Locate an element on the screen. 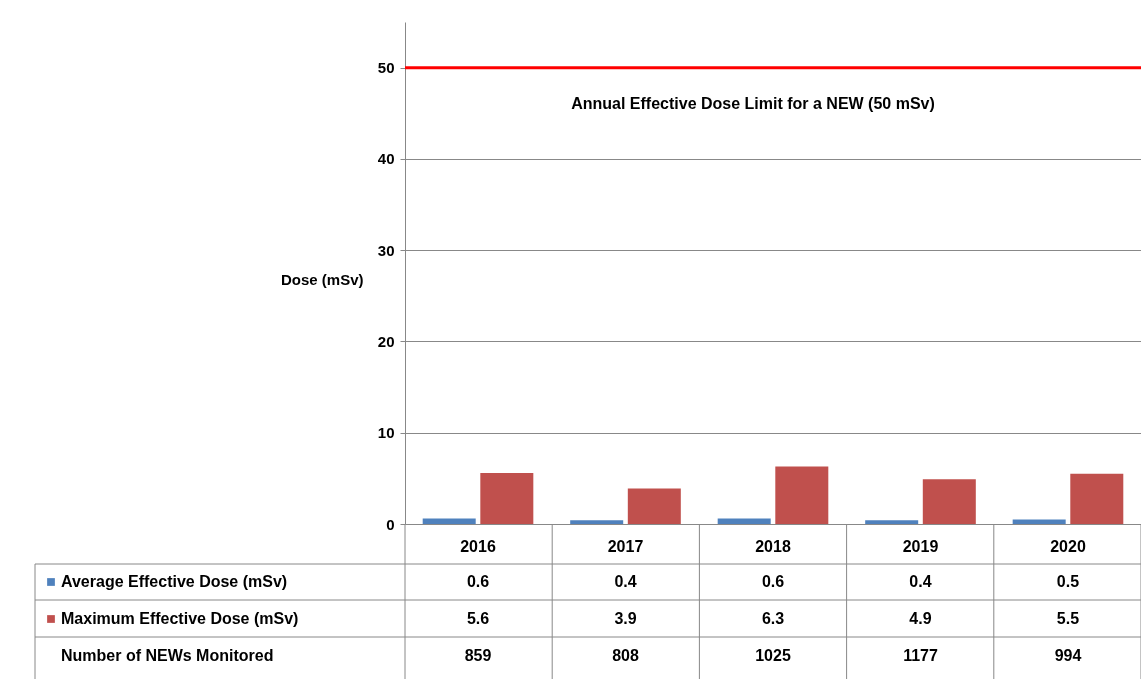 The width and height of the screenshot is (1141, 679). y-tick-label: 30 is located at coordinates (386, 250).